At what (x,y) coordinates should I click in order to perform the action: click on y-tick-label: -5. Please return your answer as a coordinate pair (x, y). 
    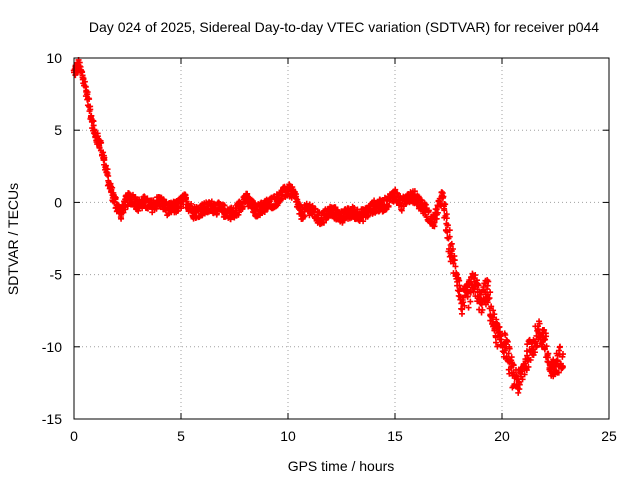
    Looking at the image, I should click on (56, 275).